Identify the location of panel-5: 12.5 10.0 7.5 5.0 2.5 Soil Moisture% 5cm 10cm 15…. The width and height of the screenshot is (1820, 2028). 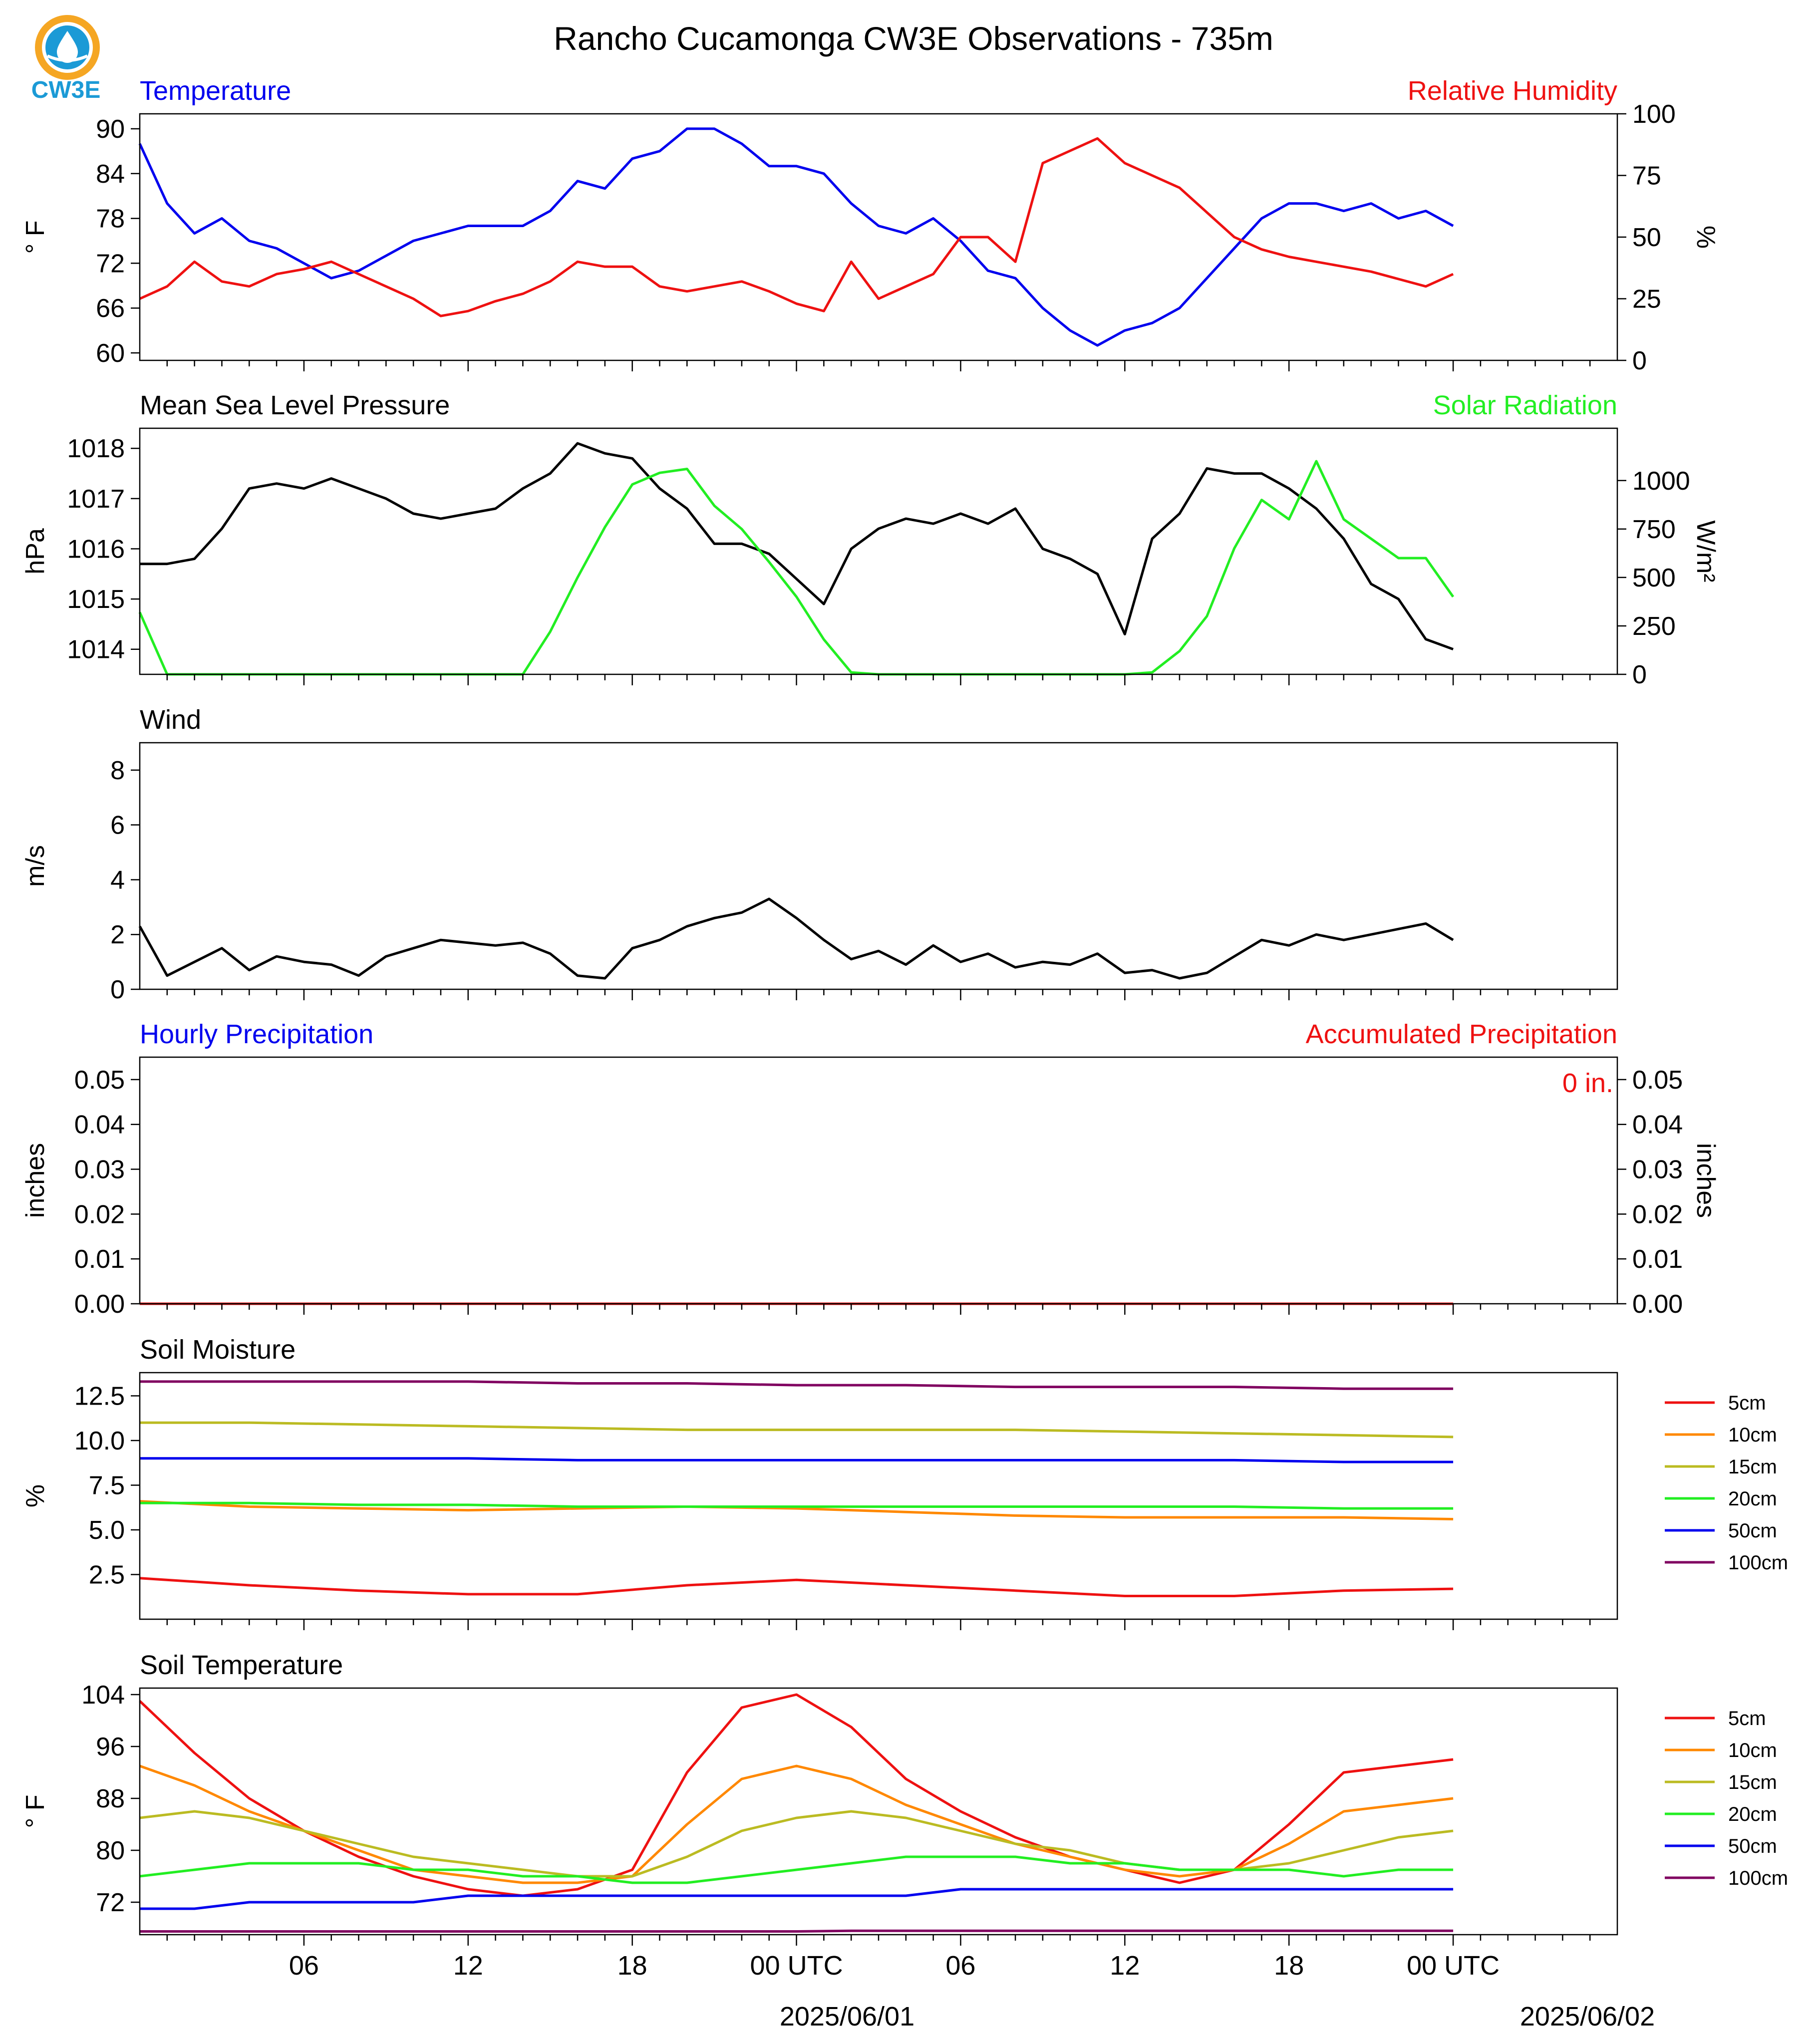
(904, 1482).